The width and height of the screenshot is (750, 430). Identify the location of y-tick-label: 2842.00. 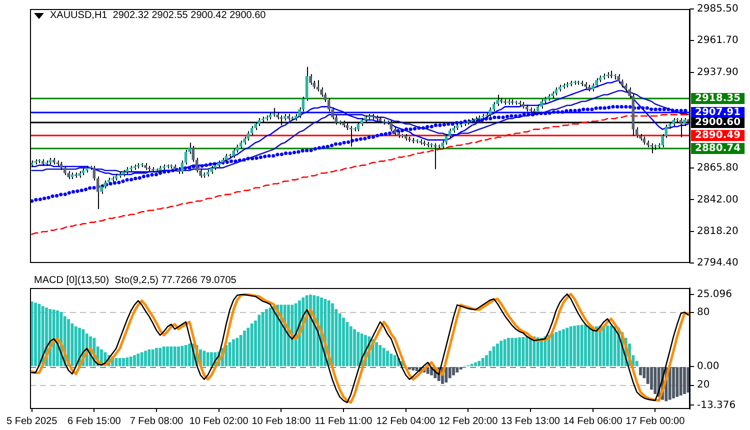
(717, 200).